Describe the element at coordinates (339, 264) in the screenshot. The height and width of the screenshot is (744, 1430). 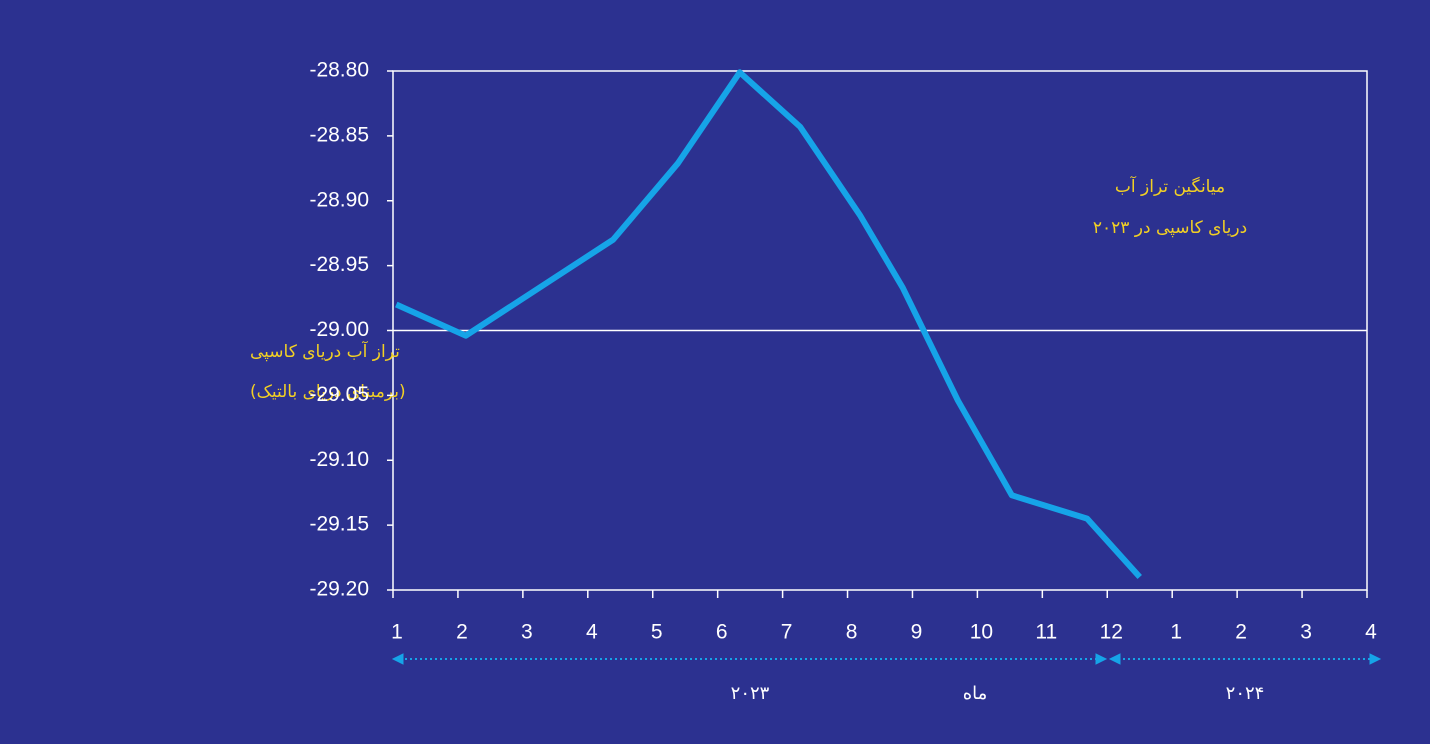
I see `y-tick-label: -28.95` at that location.